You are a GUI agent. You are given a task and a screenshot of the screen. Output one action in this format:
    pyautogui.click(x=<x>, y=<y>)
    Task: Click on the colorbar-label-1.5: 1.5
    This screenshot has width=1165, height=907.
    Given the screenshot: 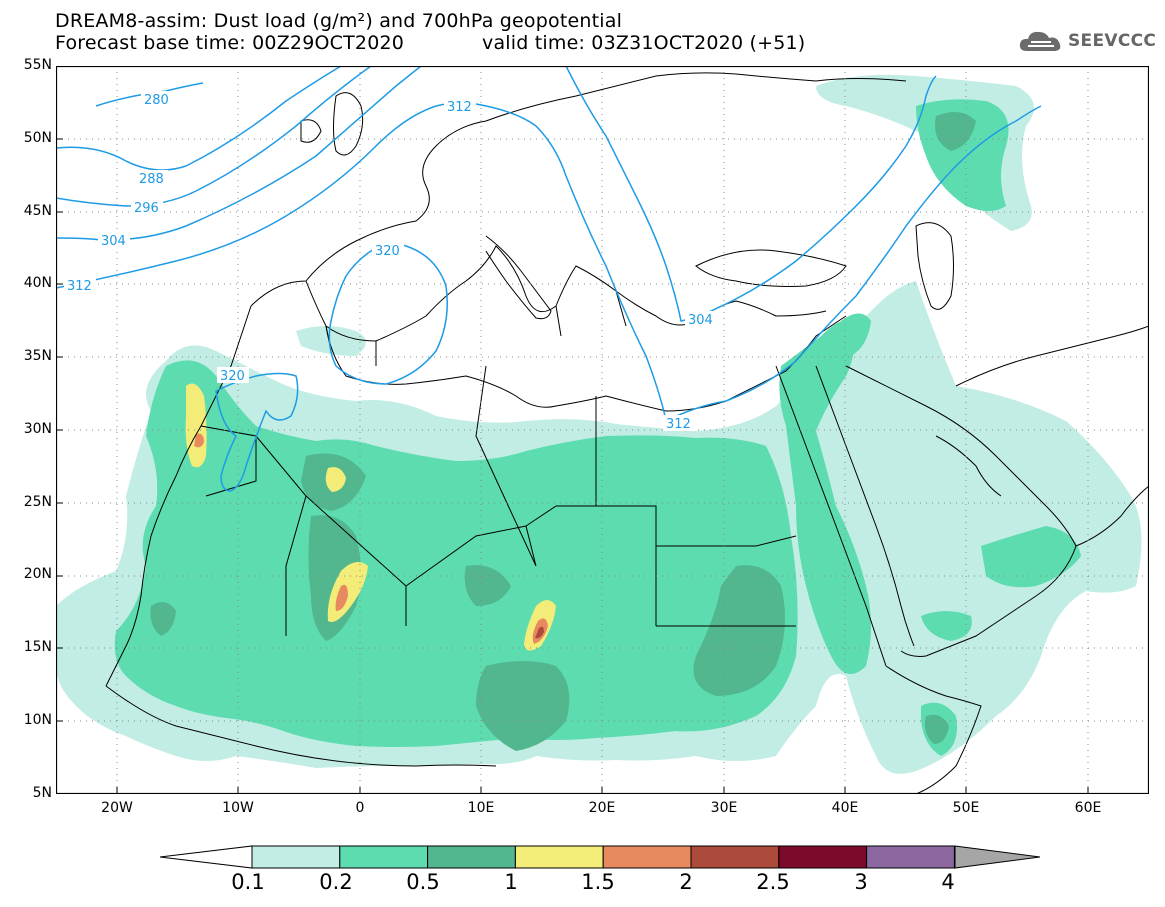 What is the action you would take?
    pyautogui.click(x=598, y=882)
    